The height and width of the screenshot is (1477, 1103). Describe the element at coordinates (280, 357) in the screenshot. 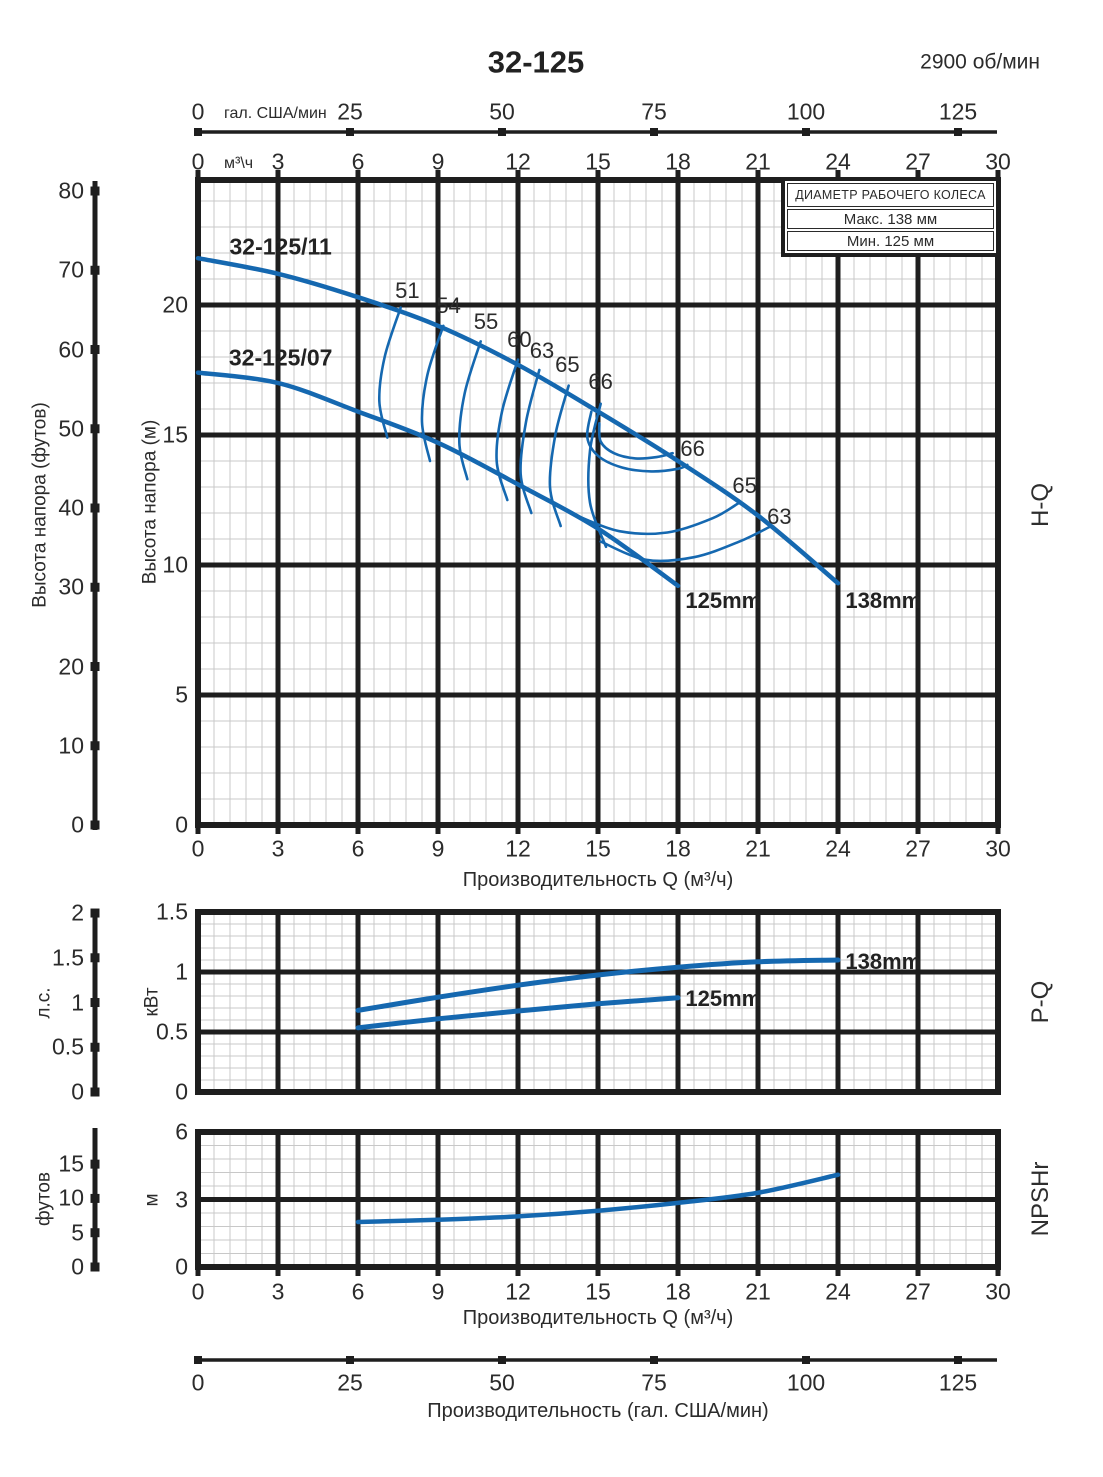

I see `curve-label: 32-125/07` at that location.